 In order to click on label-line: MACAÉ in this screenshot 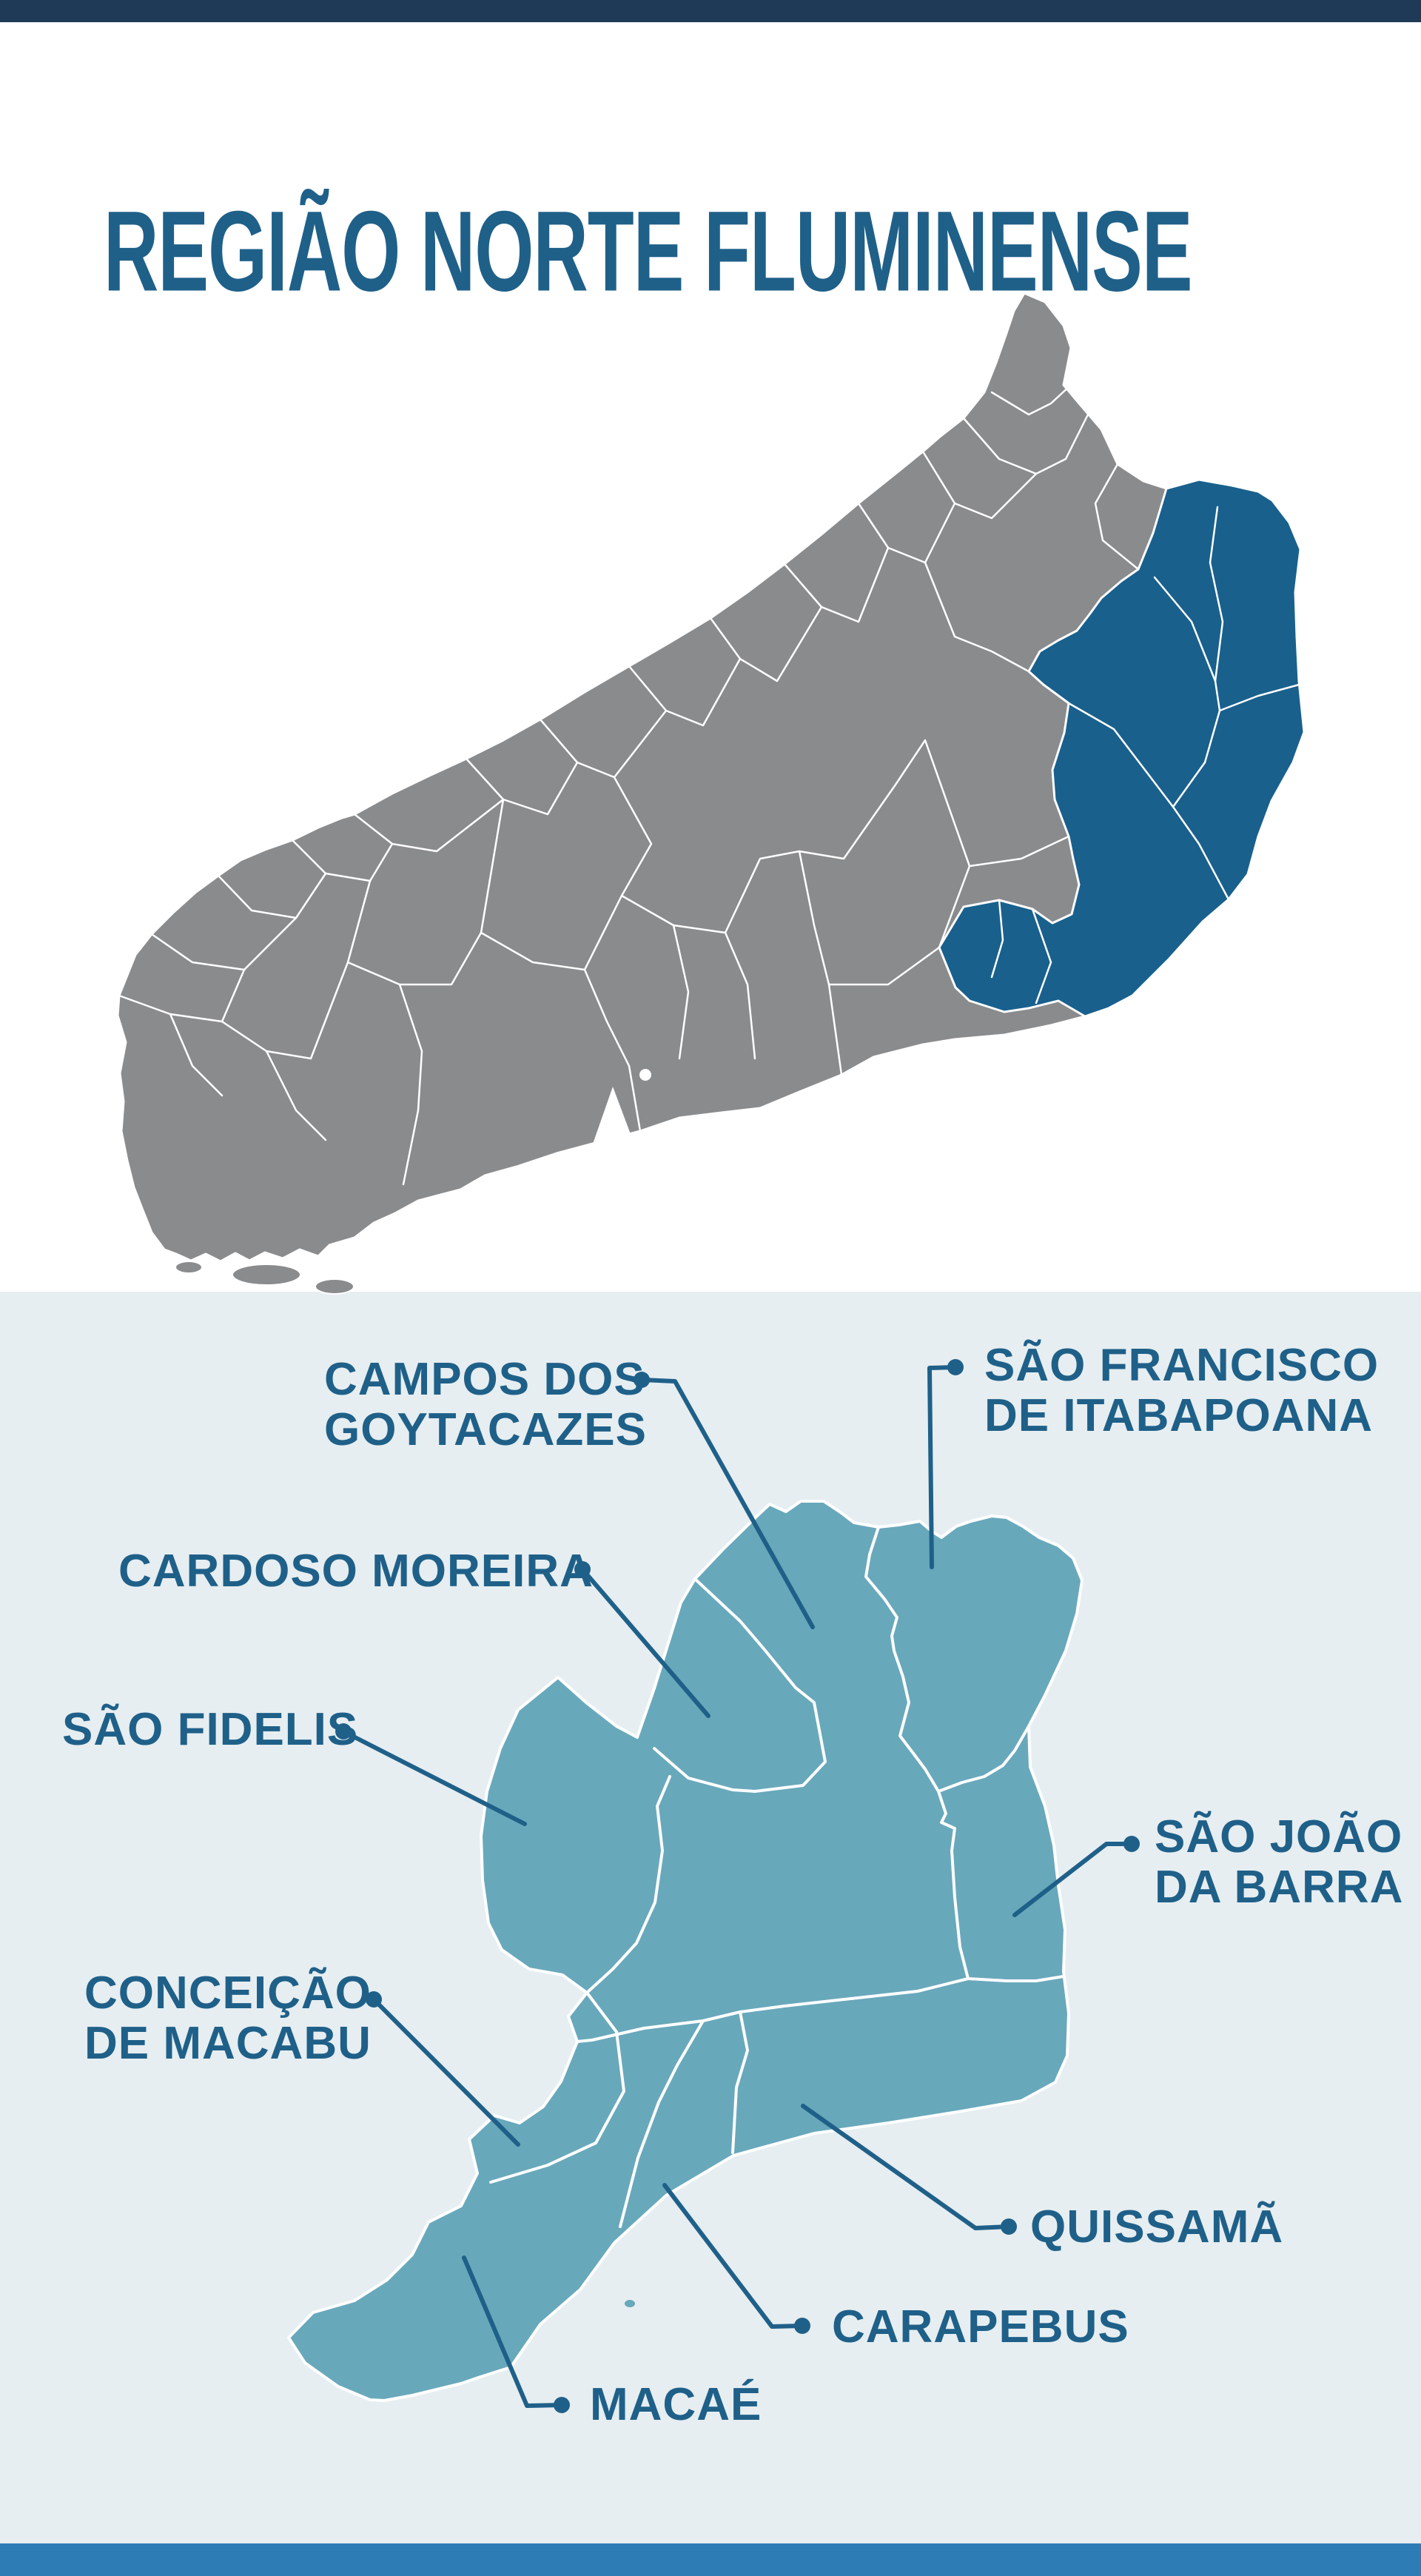, I will do `click(676, 2404)`.